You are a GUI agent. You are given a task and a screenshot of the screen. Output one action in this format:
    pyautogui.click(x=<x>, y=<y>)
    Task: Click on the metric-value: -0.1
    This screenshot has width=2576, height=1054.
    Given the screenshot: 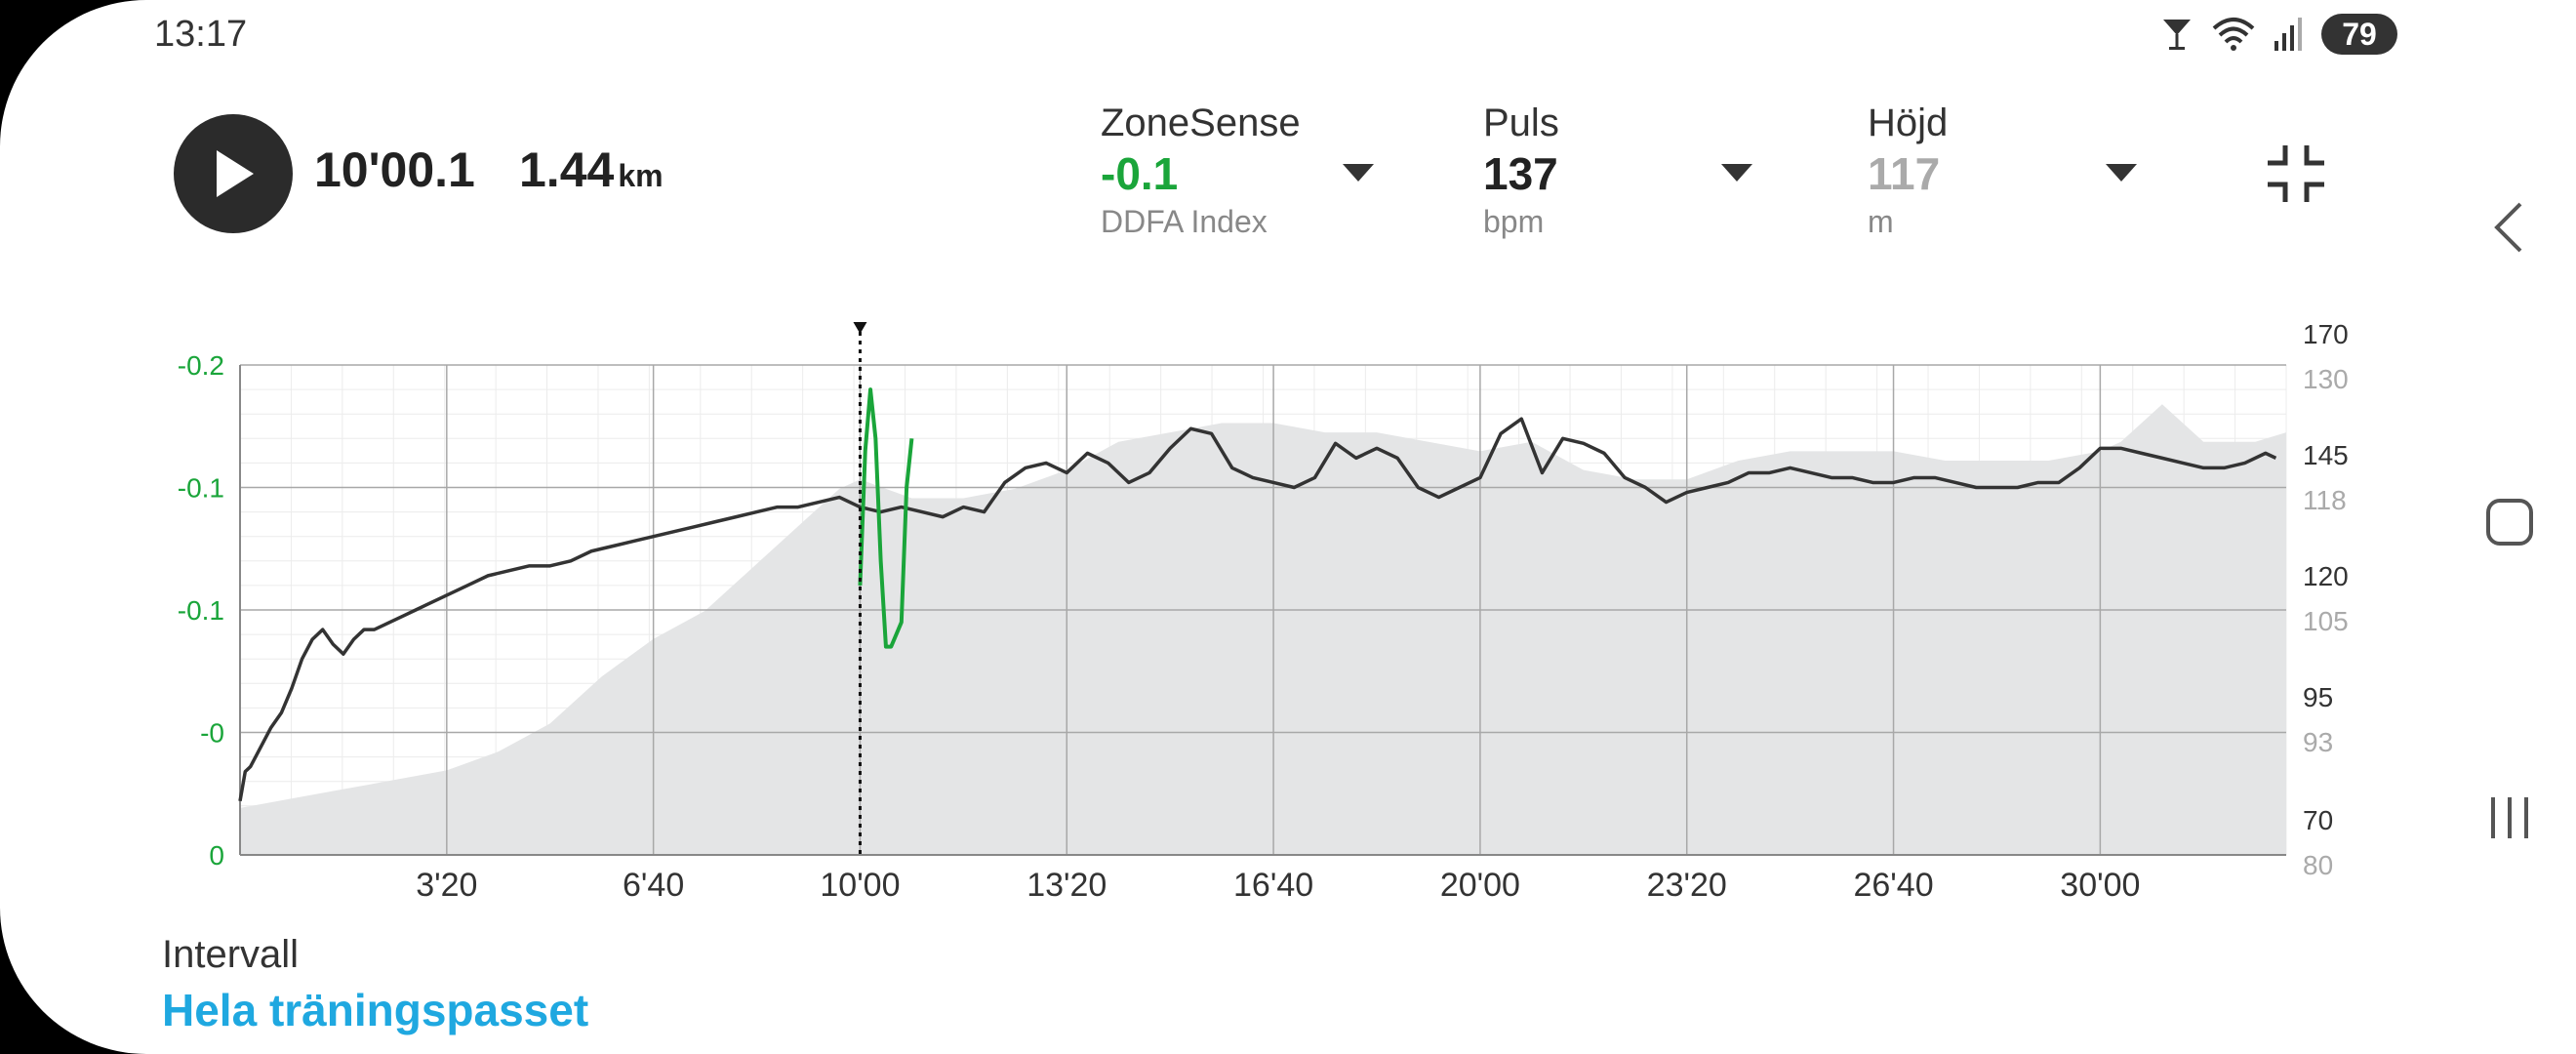 What is the action you would take?
    pyautogui.click(x=1140, y=173)
    